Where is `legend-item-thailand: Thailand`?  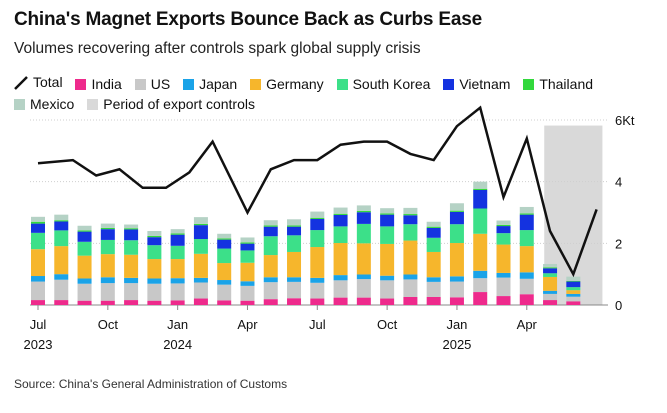 legend-item-thailand: Thailand is located at coordinates (558, 84).